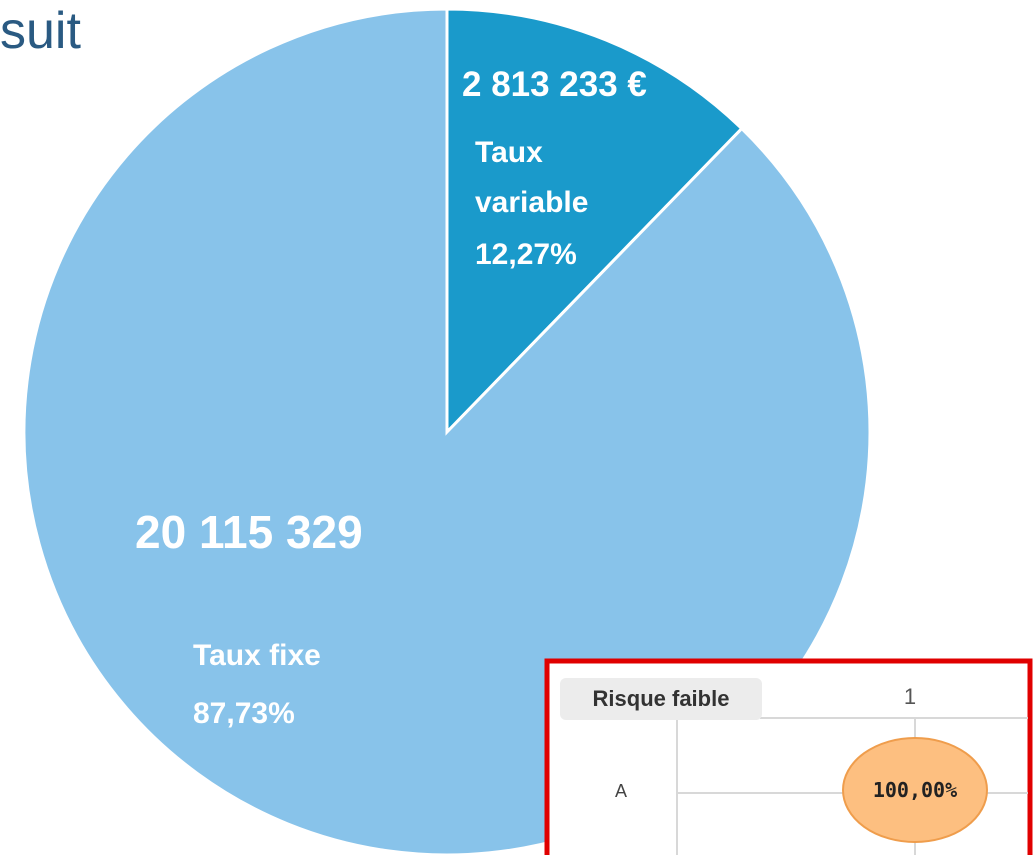  I want to click on inset-header: Risque faible, so click(661, 698).